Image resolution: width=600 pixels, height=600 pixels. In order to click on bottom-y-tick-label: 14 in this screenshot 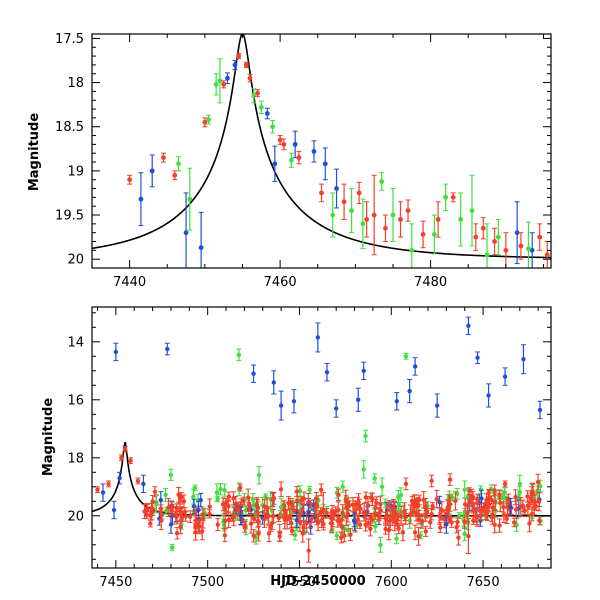, I will do `click(75, 342)`.